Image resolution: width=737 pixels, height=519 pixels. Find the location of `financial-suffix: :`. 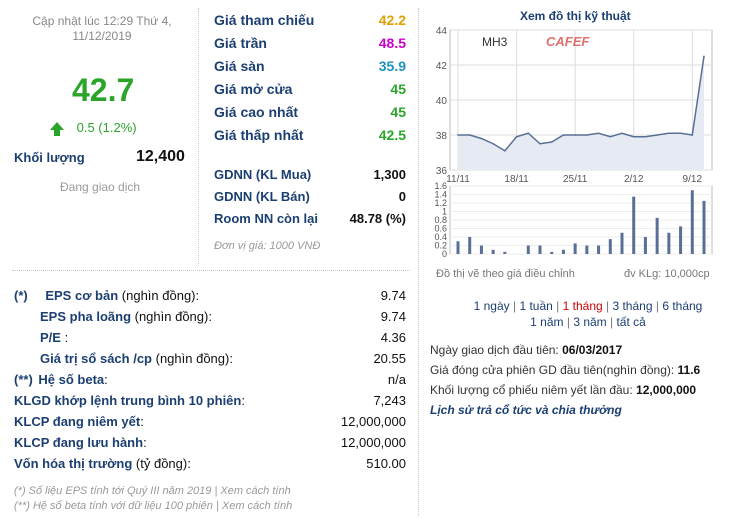

financial-suffix: : is located at coordinates (243, 400).